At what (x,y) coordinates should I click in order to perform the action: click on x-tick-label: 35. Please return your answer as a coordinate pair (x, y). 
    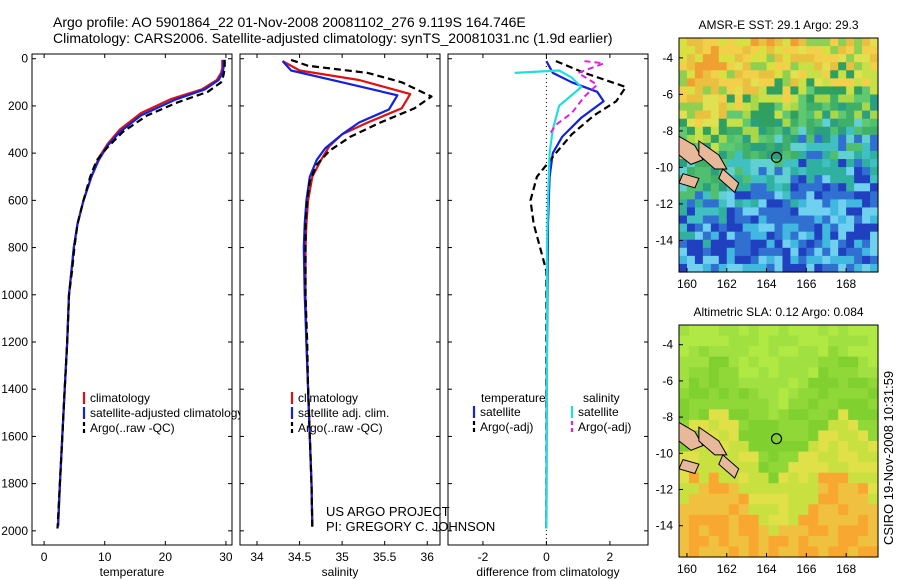
    Looking at the image, I should click on (342, 557).